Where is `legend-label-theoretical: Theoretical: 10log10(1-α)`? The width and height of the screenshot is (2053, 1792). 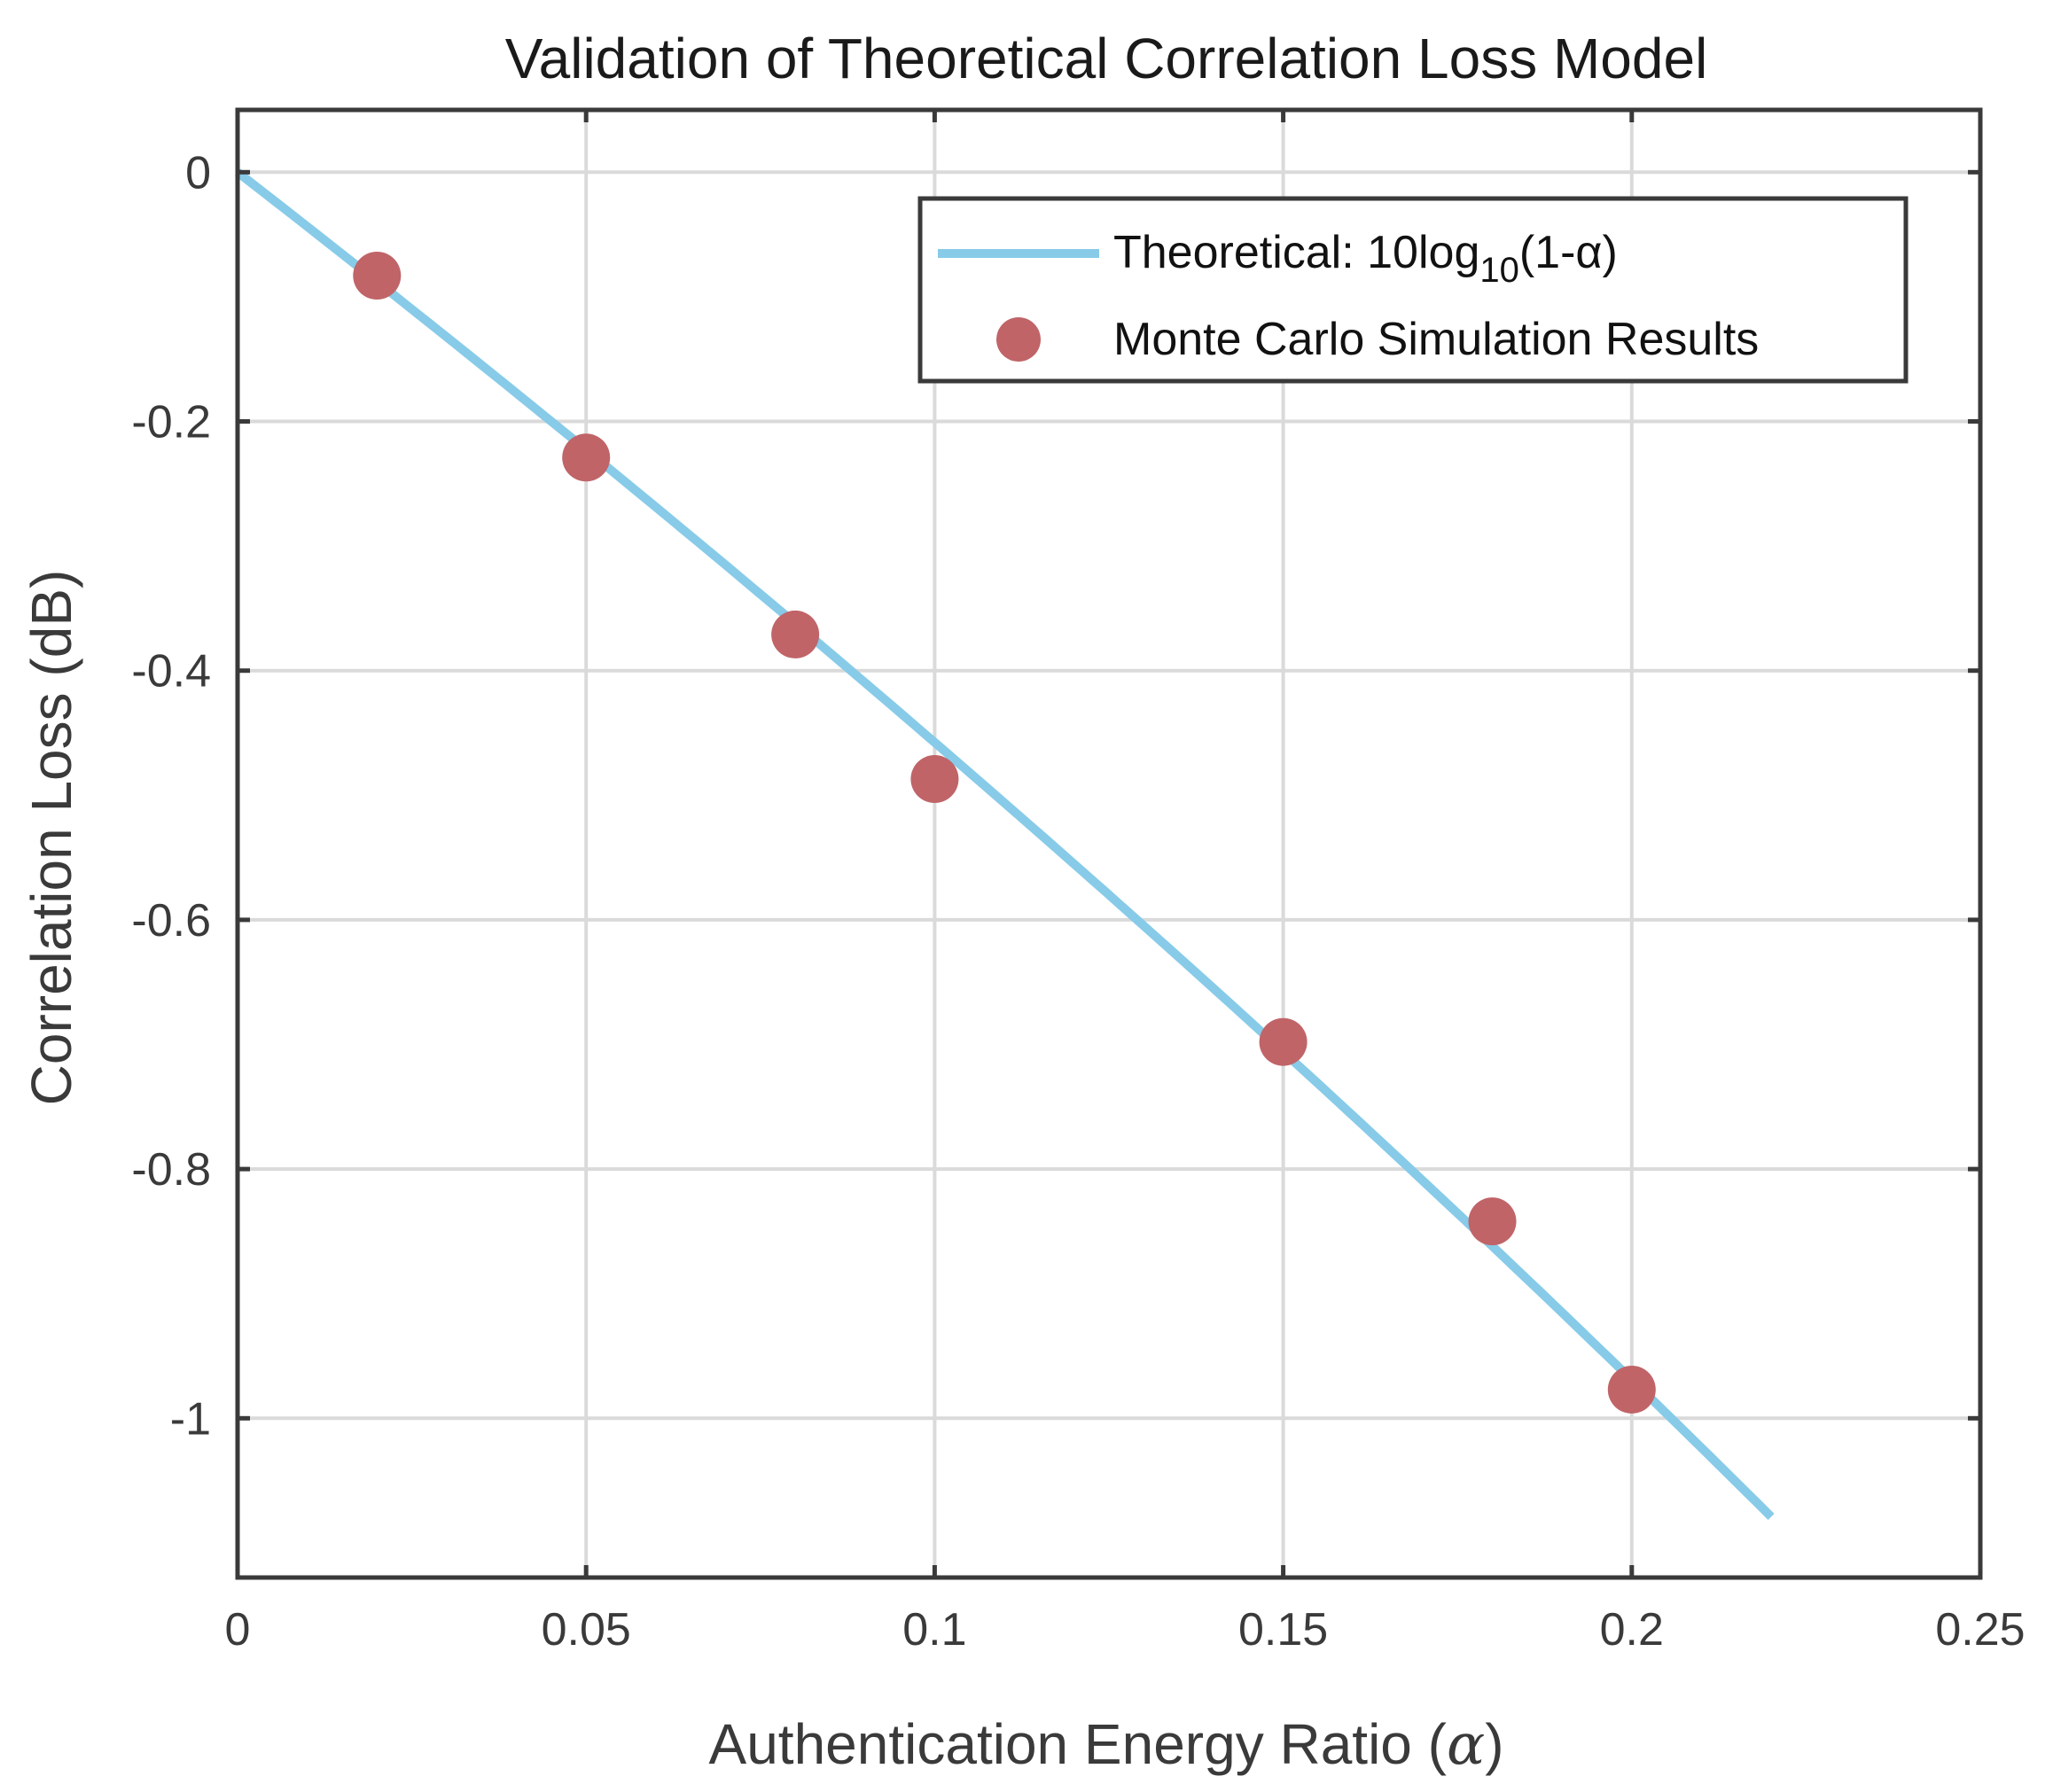
legend-label-theoretical: Theoretical: 10log10(1-α) is located at coordinates (1366, 258).